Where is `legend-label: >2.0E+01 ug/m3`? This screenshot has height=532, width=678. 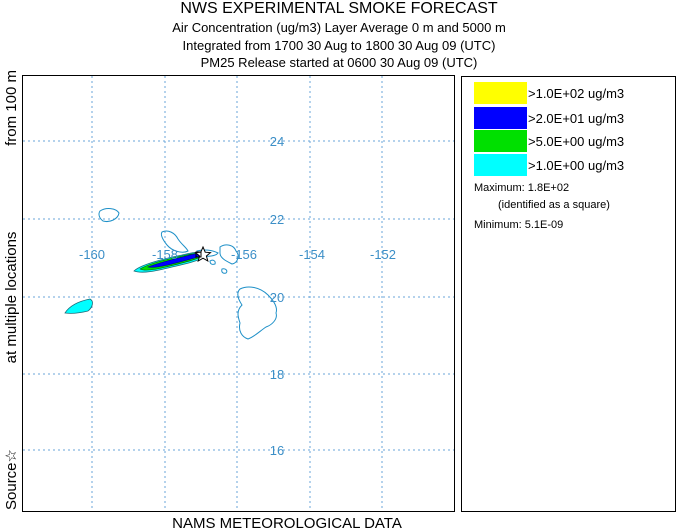
legend-label: >2.0E+01 ug/m3 is located at coordinates (576, 118).